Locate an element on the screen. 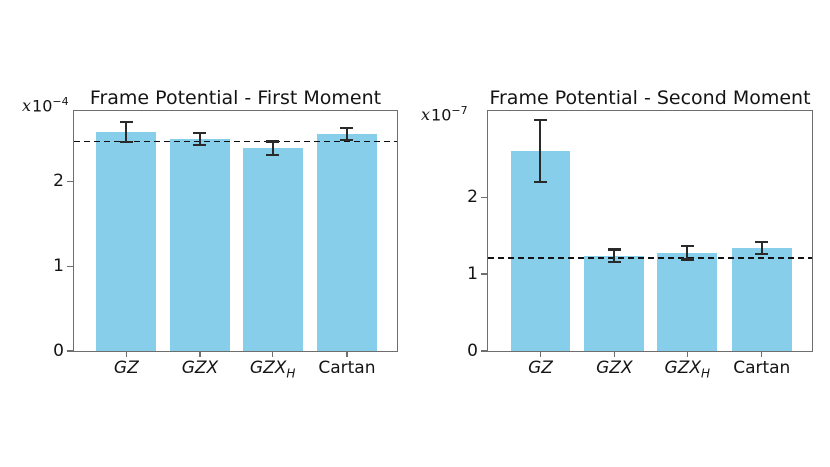  scale-exponent: −7 is located at coordinates (459, 110).